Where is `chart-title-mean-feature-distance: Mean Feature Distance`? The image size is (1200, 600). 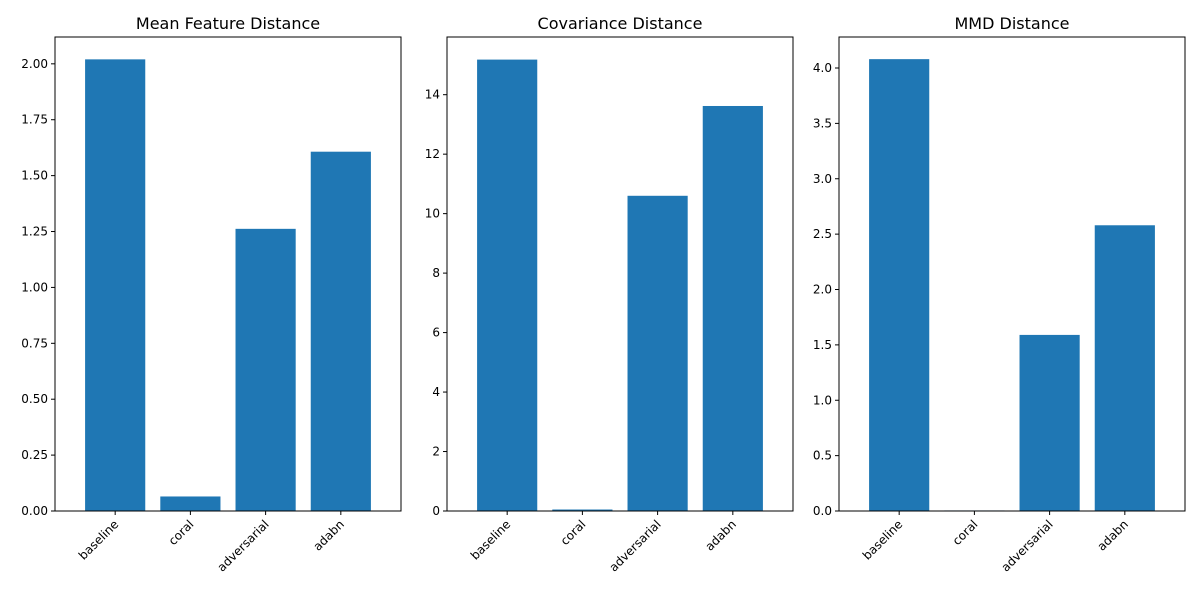
chart-title-mean-feature-distance: Mean Feature Distance is located at coordinates (228, 23).